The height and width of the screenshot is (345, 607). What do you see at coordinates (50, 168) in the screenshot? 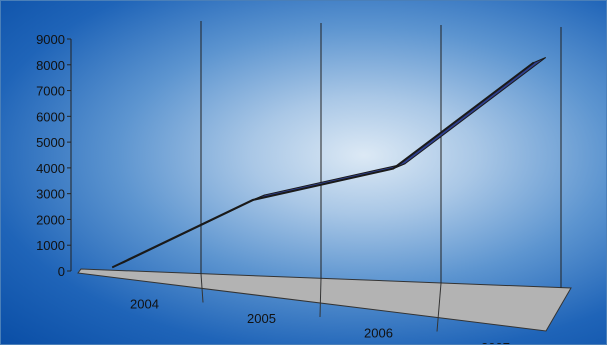
I see `y-tick-label: 4000` at bounding box center [50, 168].